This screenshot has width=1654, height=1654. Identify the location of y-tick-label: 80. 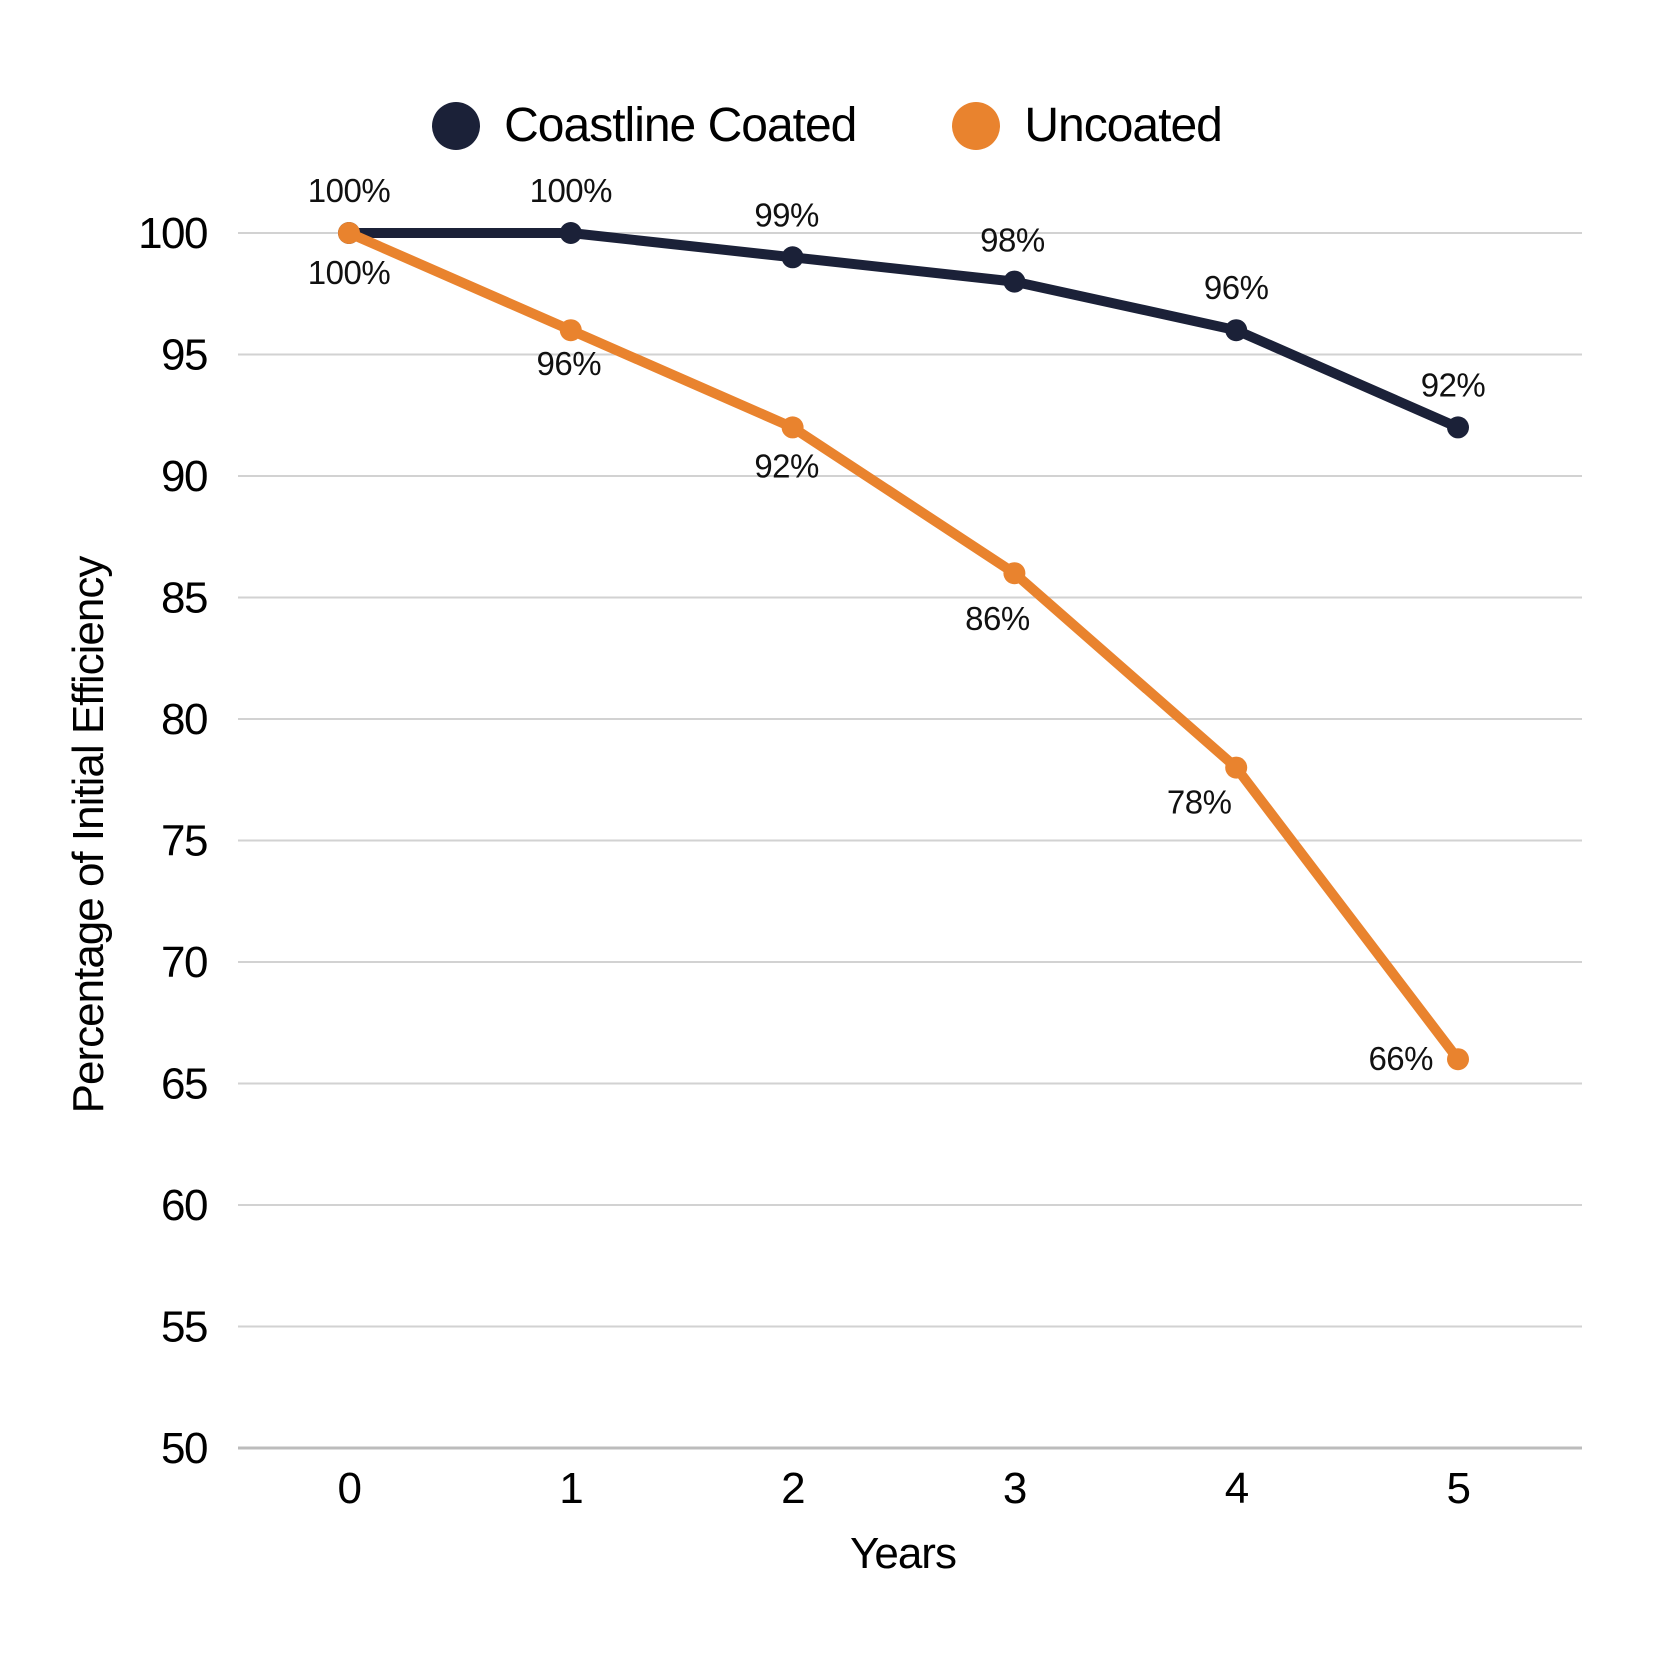
(184, 719).